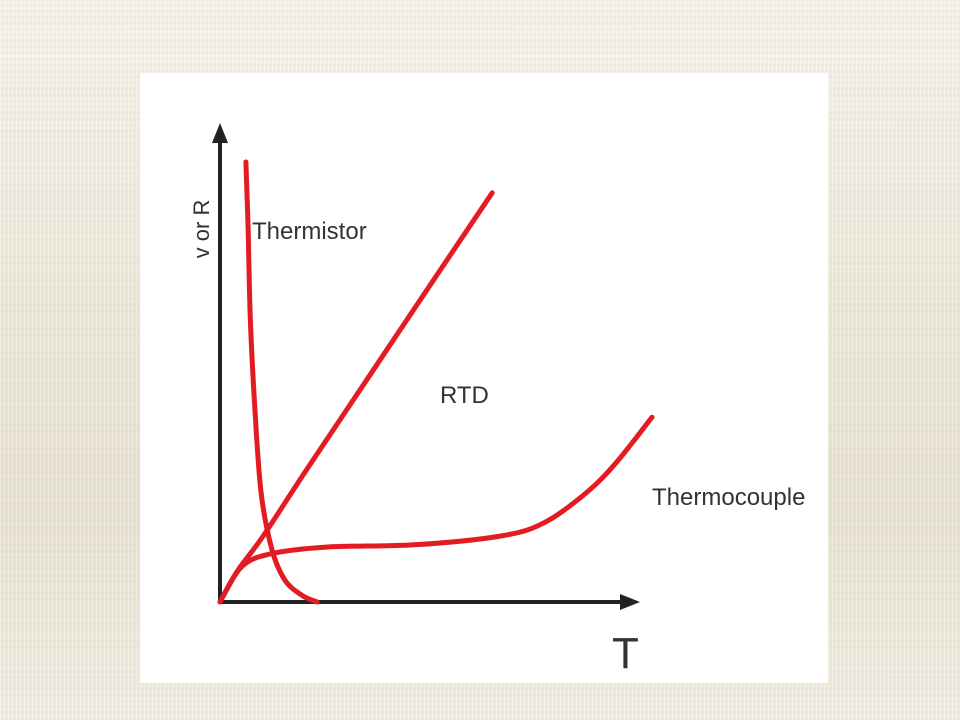  Describe the element at coordinates (436, 509) in the screenshot. I see `series-line-thermocouple` at that location.